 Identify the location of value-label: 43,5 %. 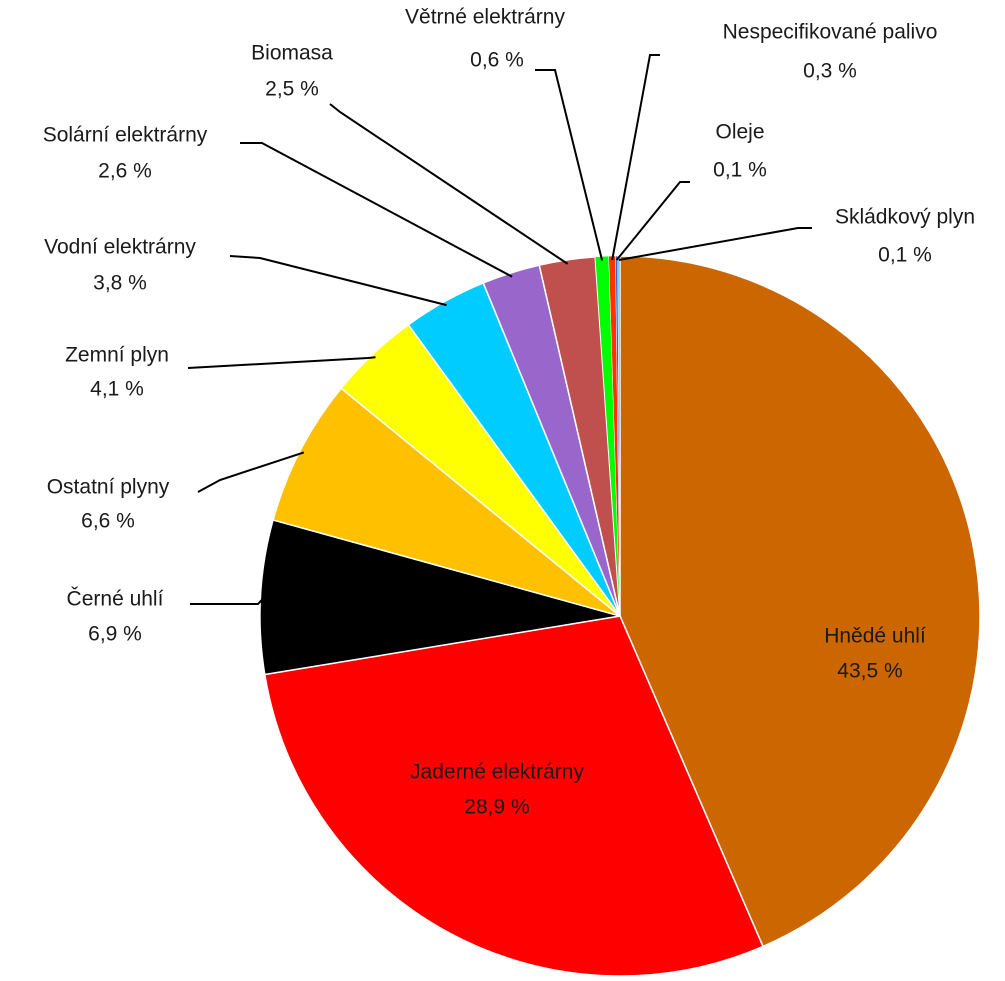
(869, 671).